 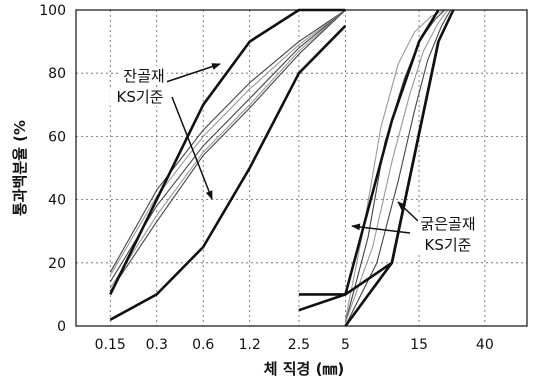 What do you see at coordinates (250, 345) in the screenshot?
I see `x-tick-label: 1.2` at bounding box center [250, 345].